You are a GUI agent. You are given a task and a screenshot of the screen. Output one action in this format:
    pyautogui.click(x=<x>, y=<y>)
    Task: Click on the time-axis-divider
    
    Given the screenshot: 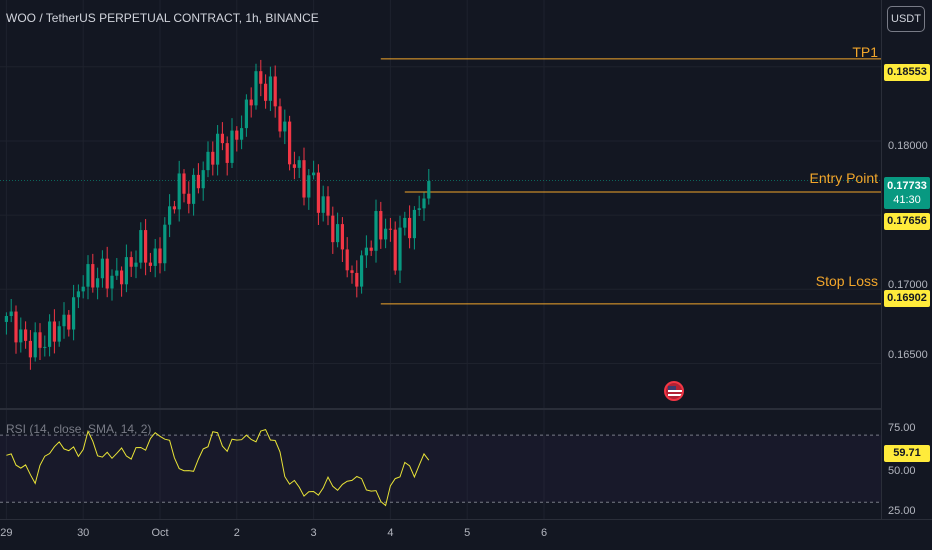 What is the action you would take?
    pyautogui.click(x=466, y=519)
    